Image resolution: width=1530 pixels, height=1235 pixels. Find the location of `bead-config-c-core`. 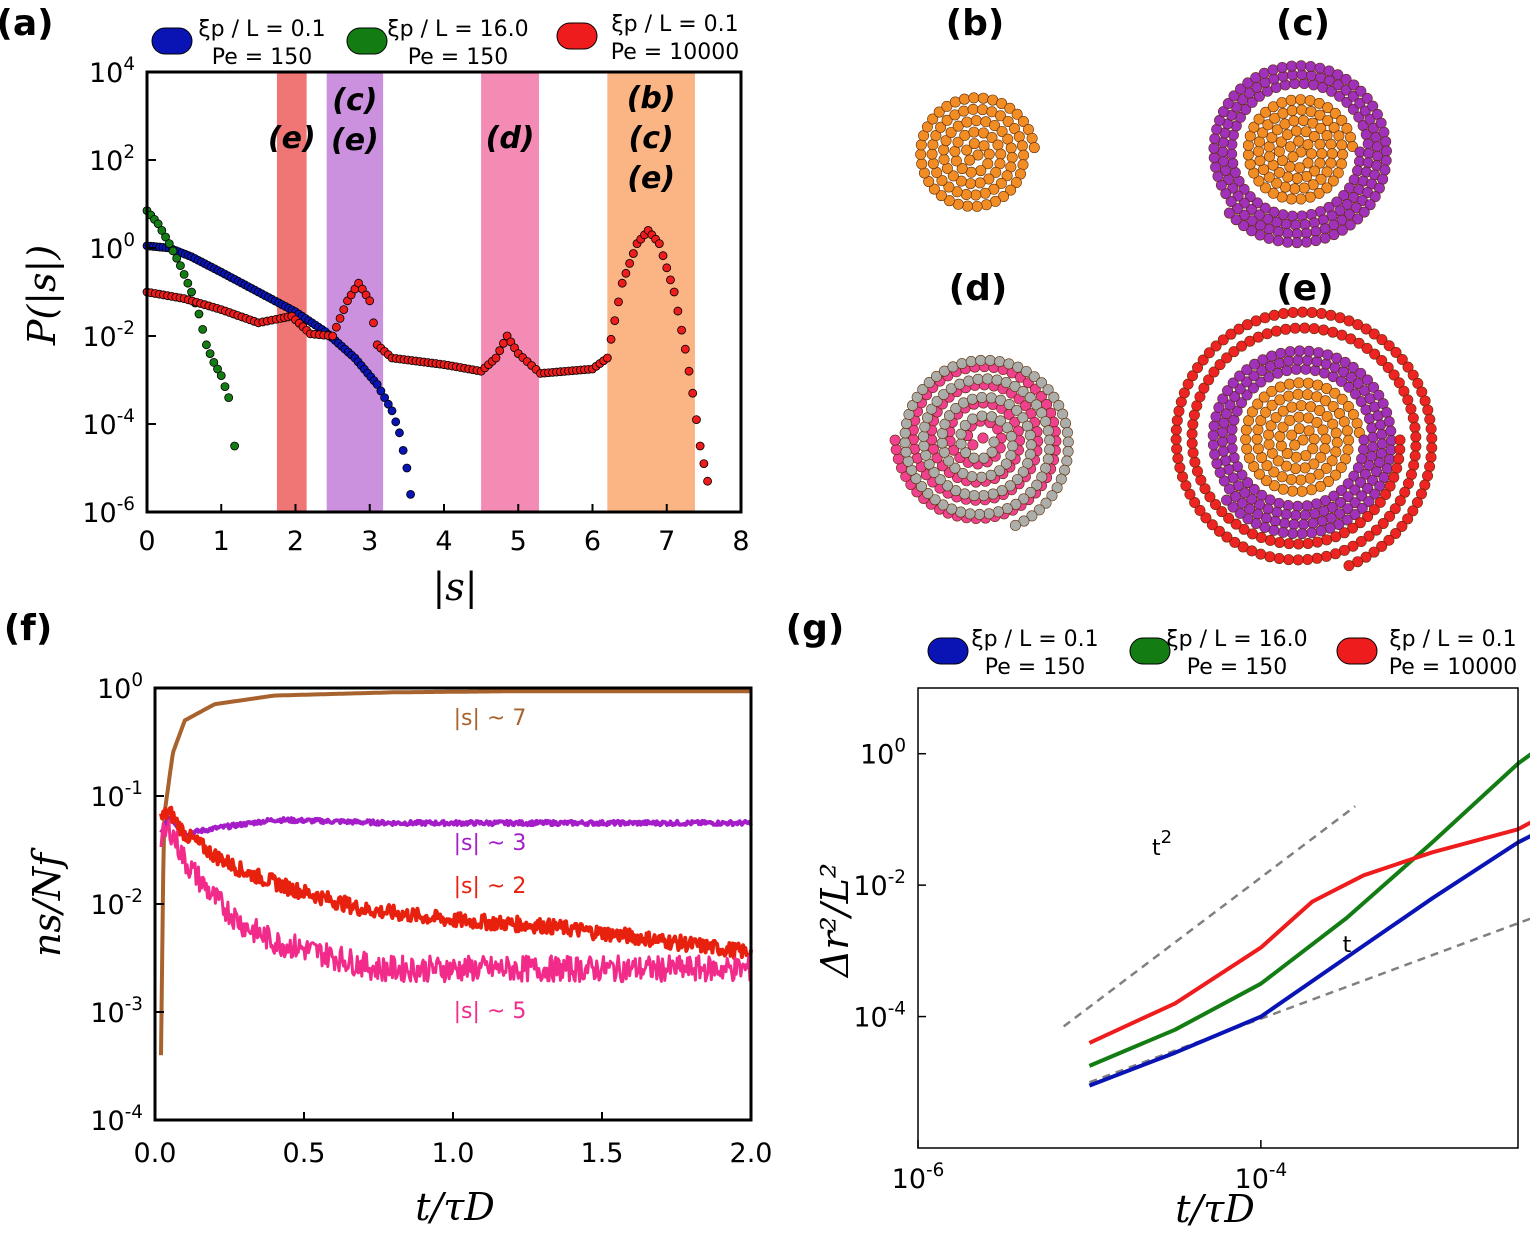

bead-config-c-core is located at coordinates (1300, 149).